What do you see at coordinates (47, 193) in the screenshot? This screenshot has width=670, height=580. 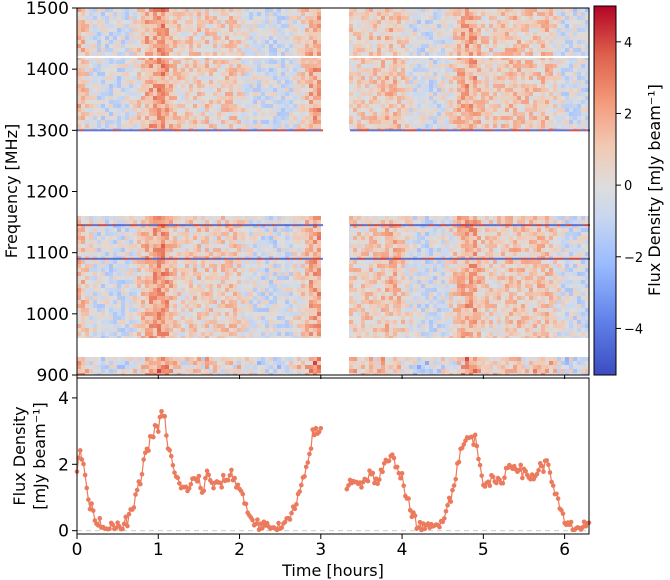 I see `frequency-tick-label: 1200` at bounding box center [47, 193].